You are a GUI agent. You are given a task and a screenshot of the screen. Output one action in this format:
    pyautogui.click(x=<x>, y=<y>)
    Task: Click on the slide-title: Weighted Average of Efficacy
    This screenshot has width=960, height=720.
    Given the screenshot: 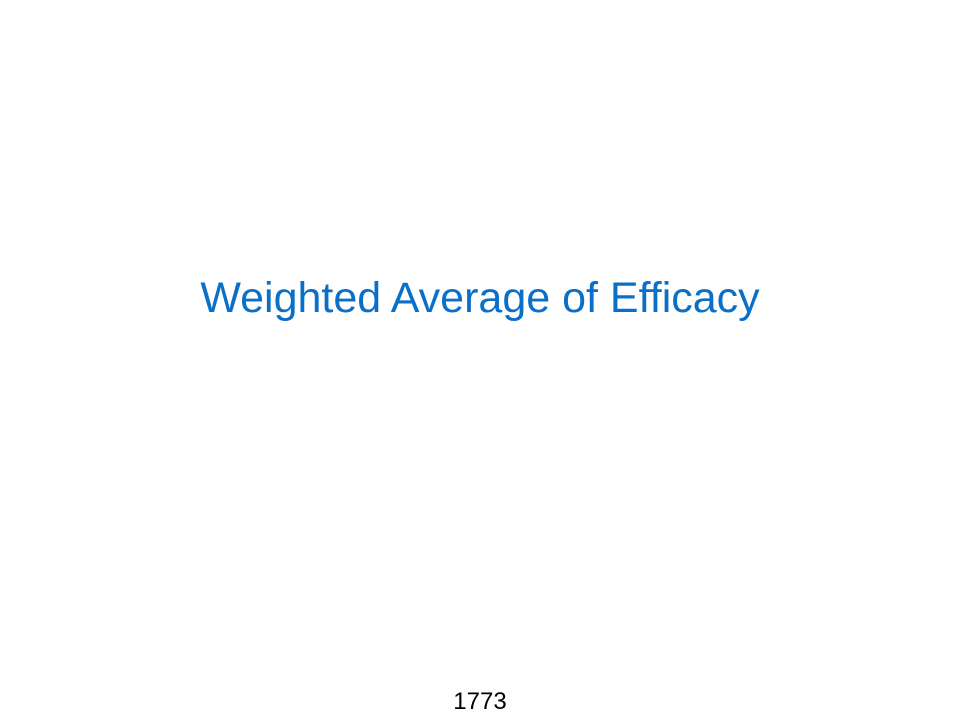 What is the action you would take?
    pyautogui.click(x=480, y=298)
    